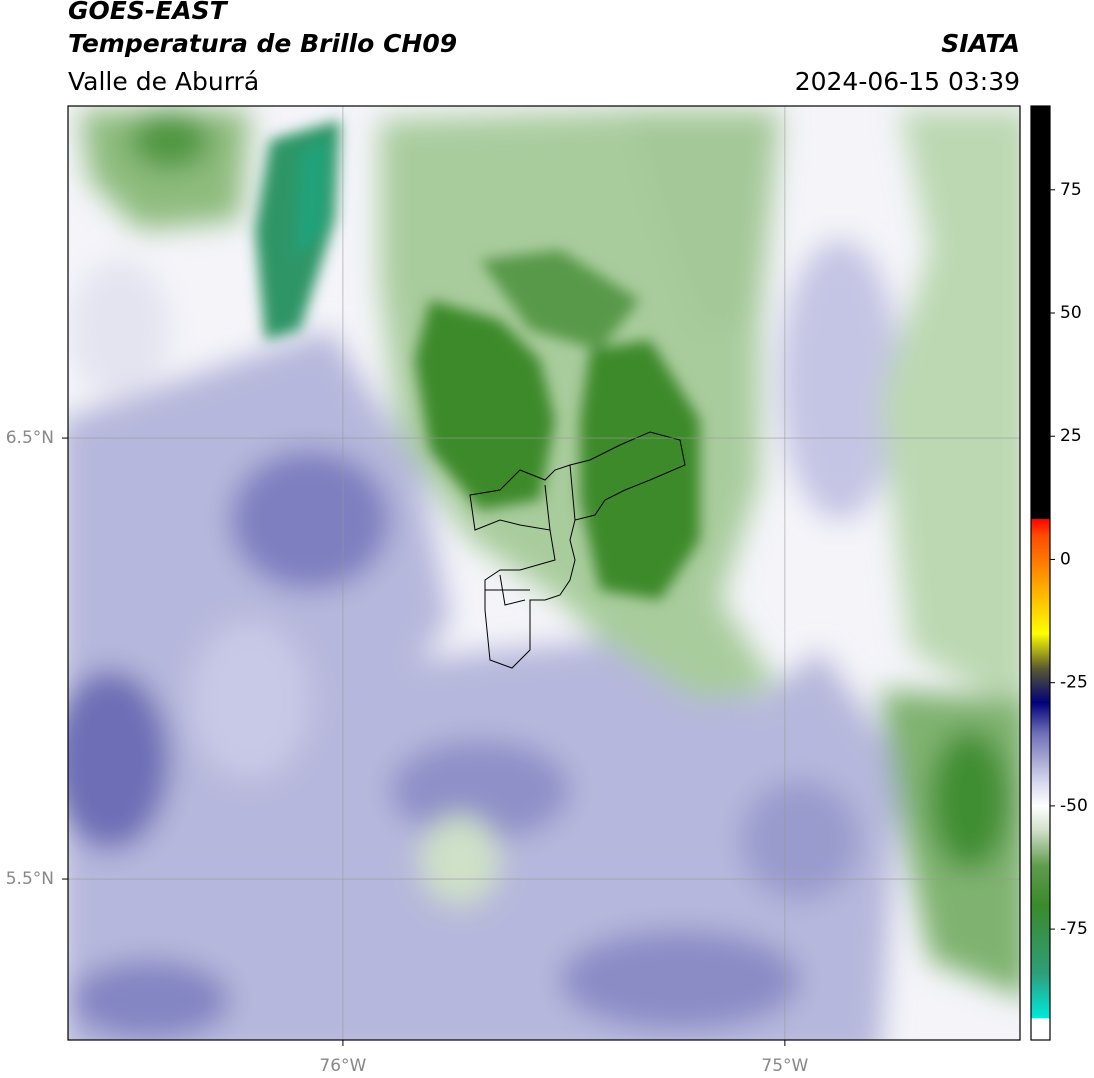  I want to click on source: SIATA, so click(980, 43).